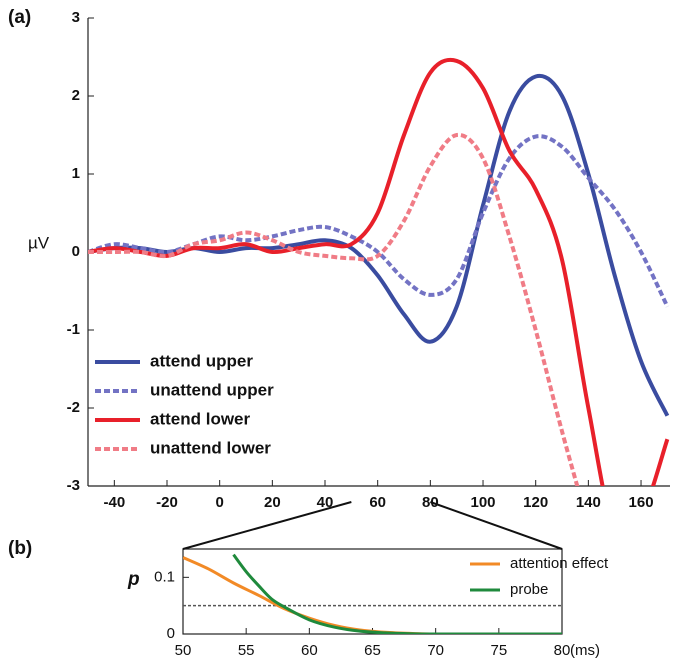 The width and height of the screenshot is (675, 662). Describe the element at coordinates (73, 485) in the screenshot. I see `y-tick-label: -3` at that location.